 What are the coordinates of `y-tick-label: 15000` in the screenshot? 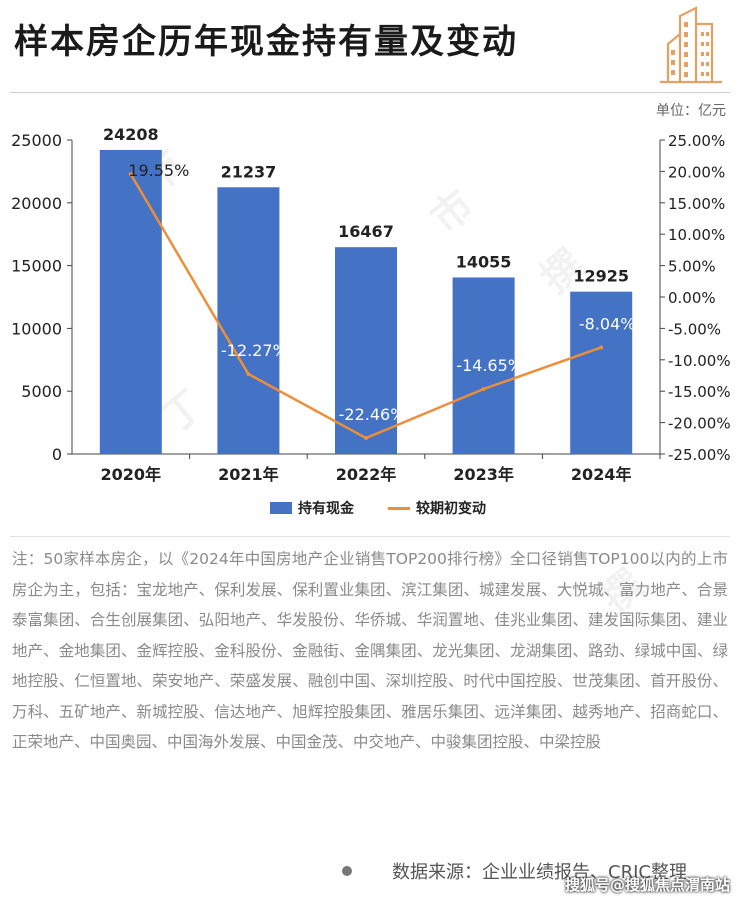 It's located at (36, 266).